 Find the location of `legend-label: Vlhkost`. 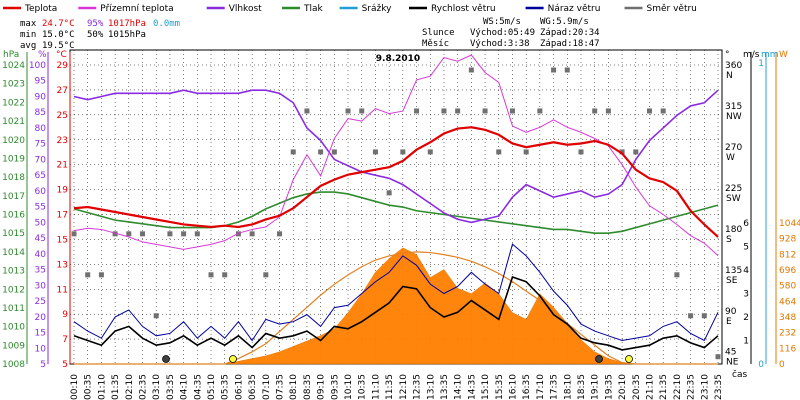

legend-label: Vlhkost is located at coordinates (245, 9).